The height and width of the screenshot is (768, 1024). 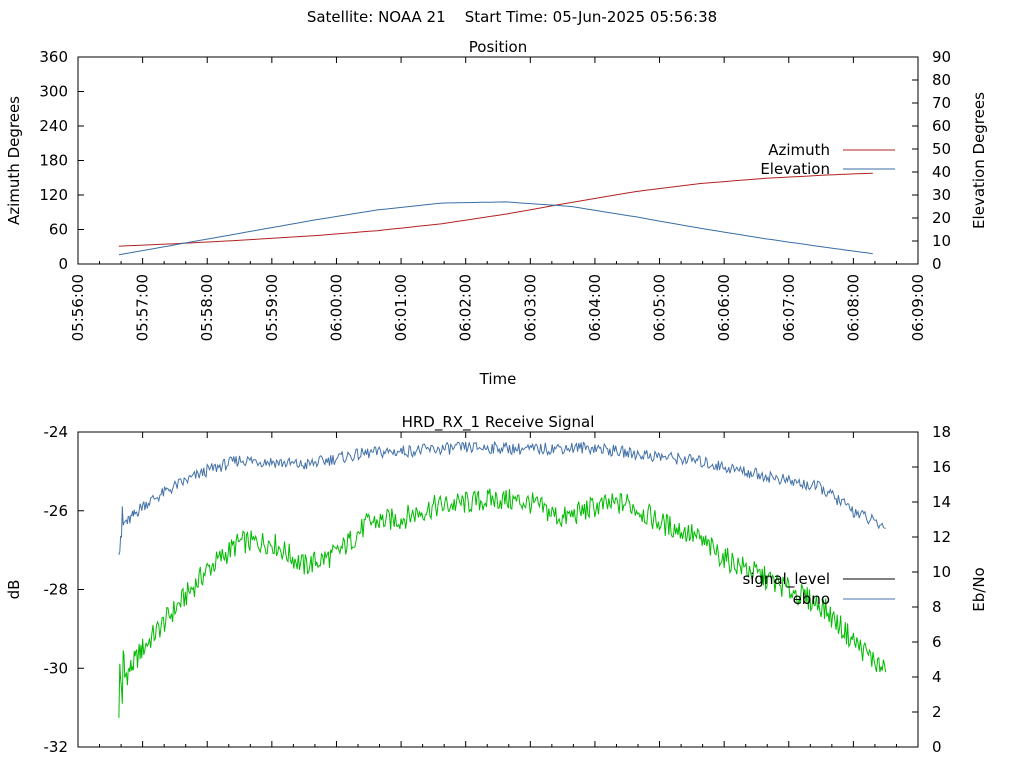 I want to click on chart-title: Position, so click(x=498, y=47).